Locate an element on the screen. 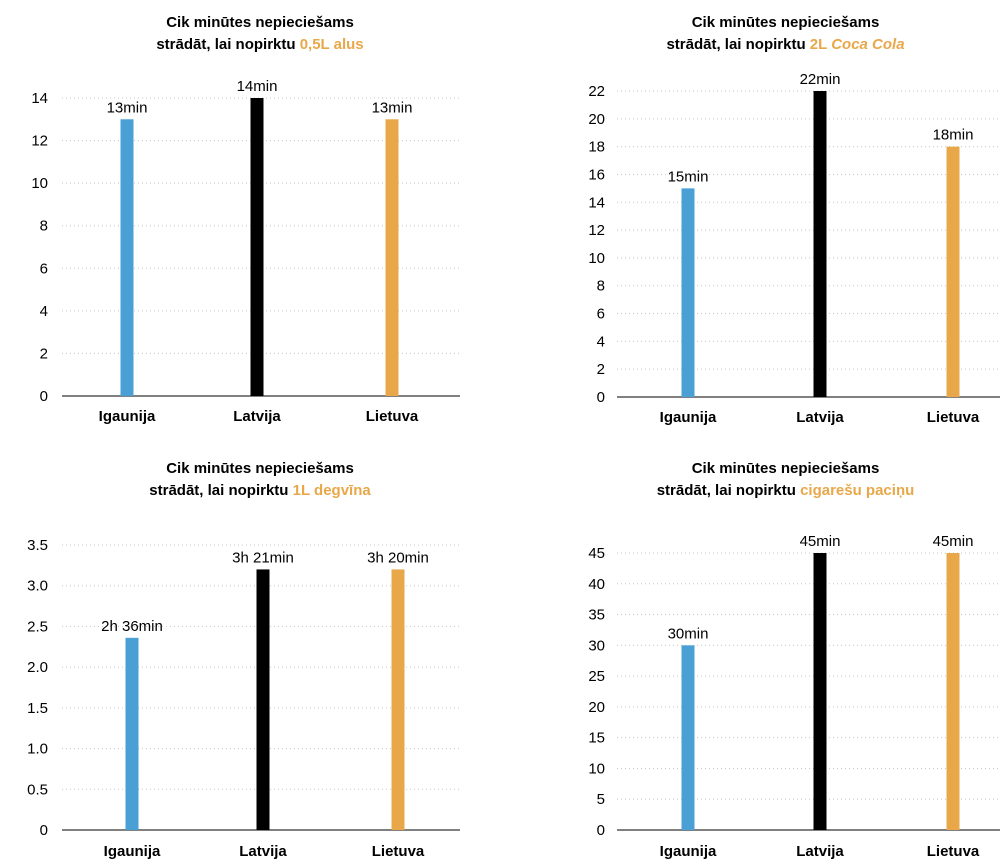 This screenshot has width=1001, height=866. data-label: 22min is located at coordinates (820, 79).